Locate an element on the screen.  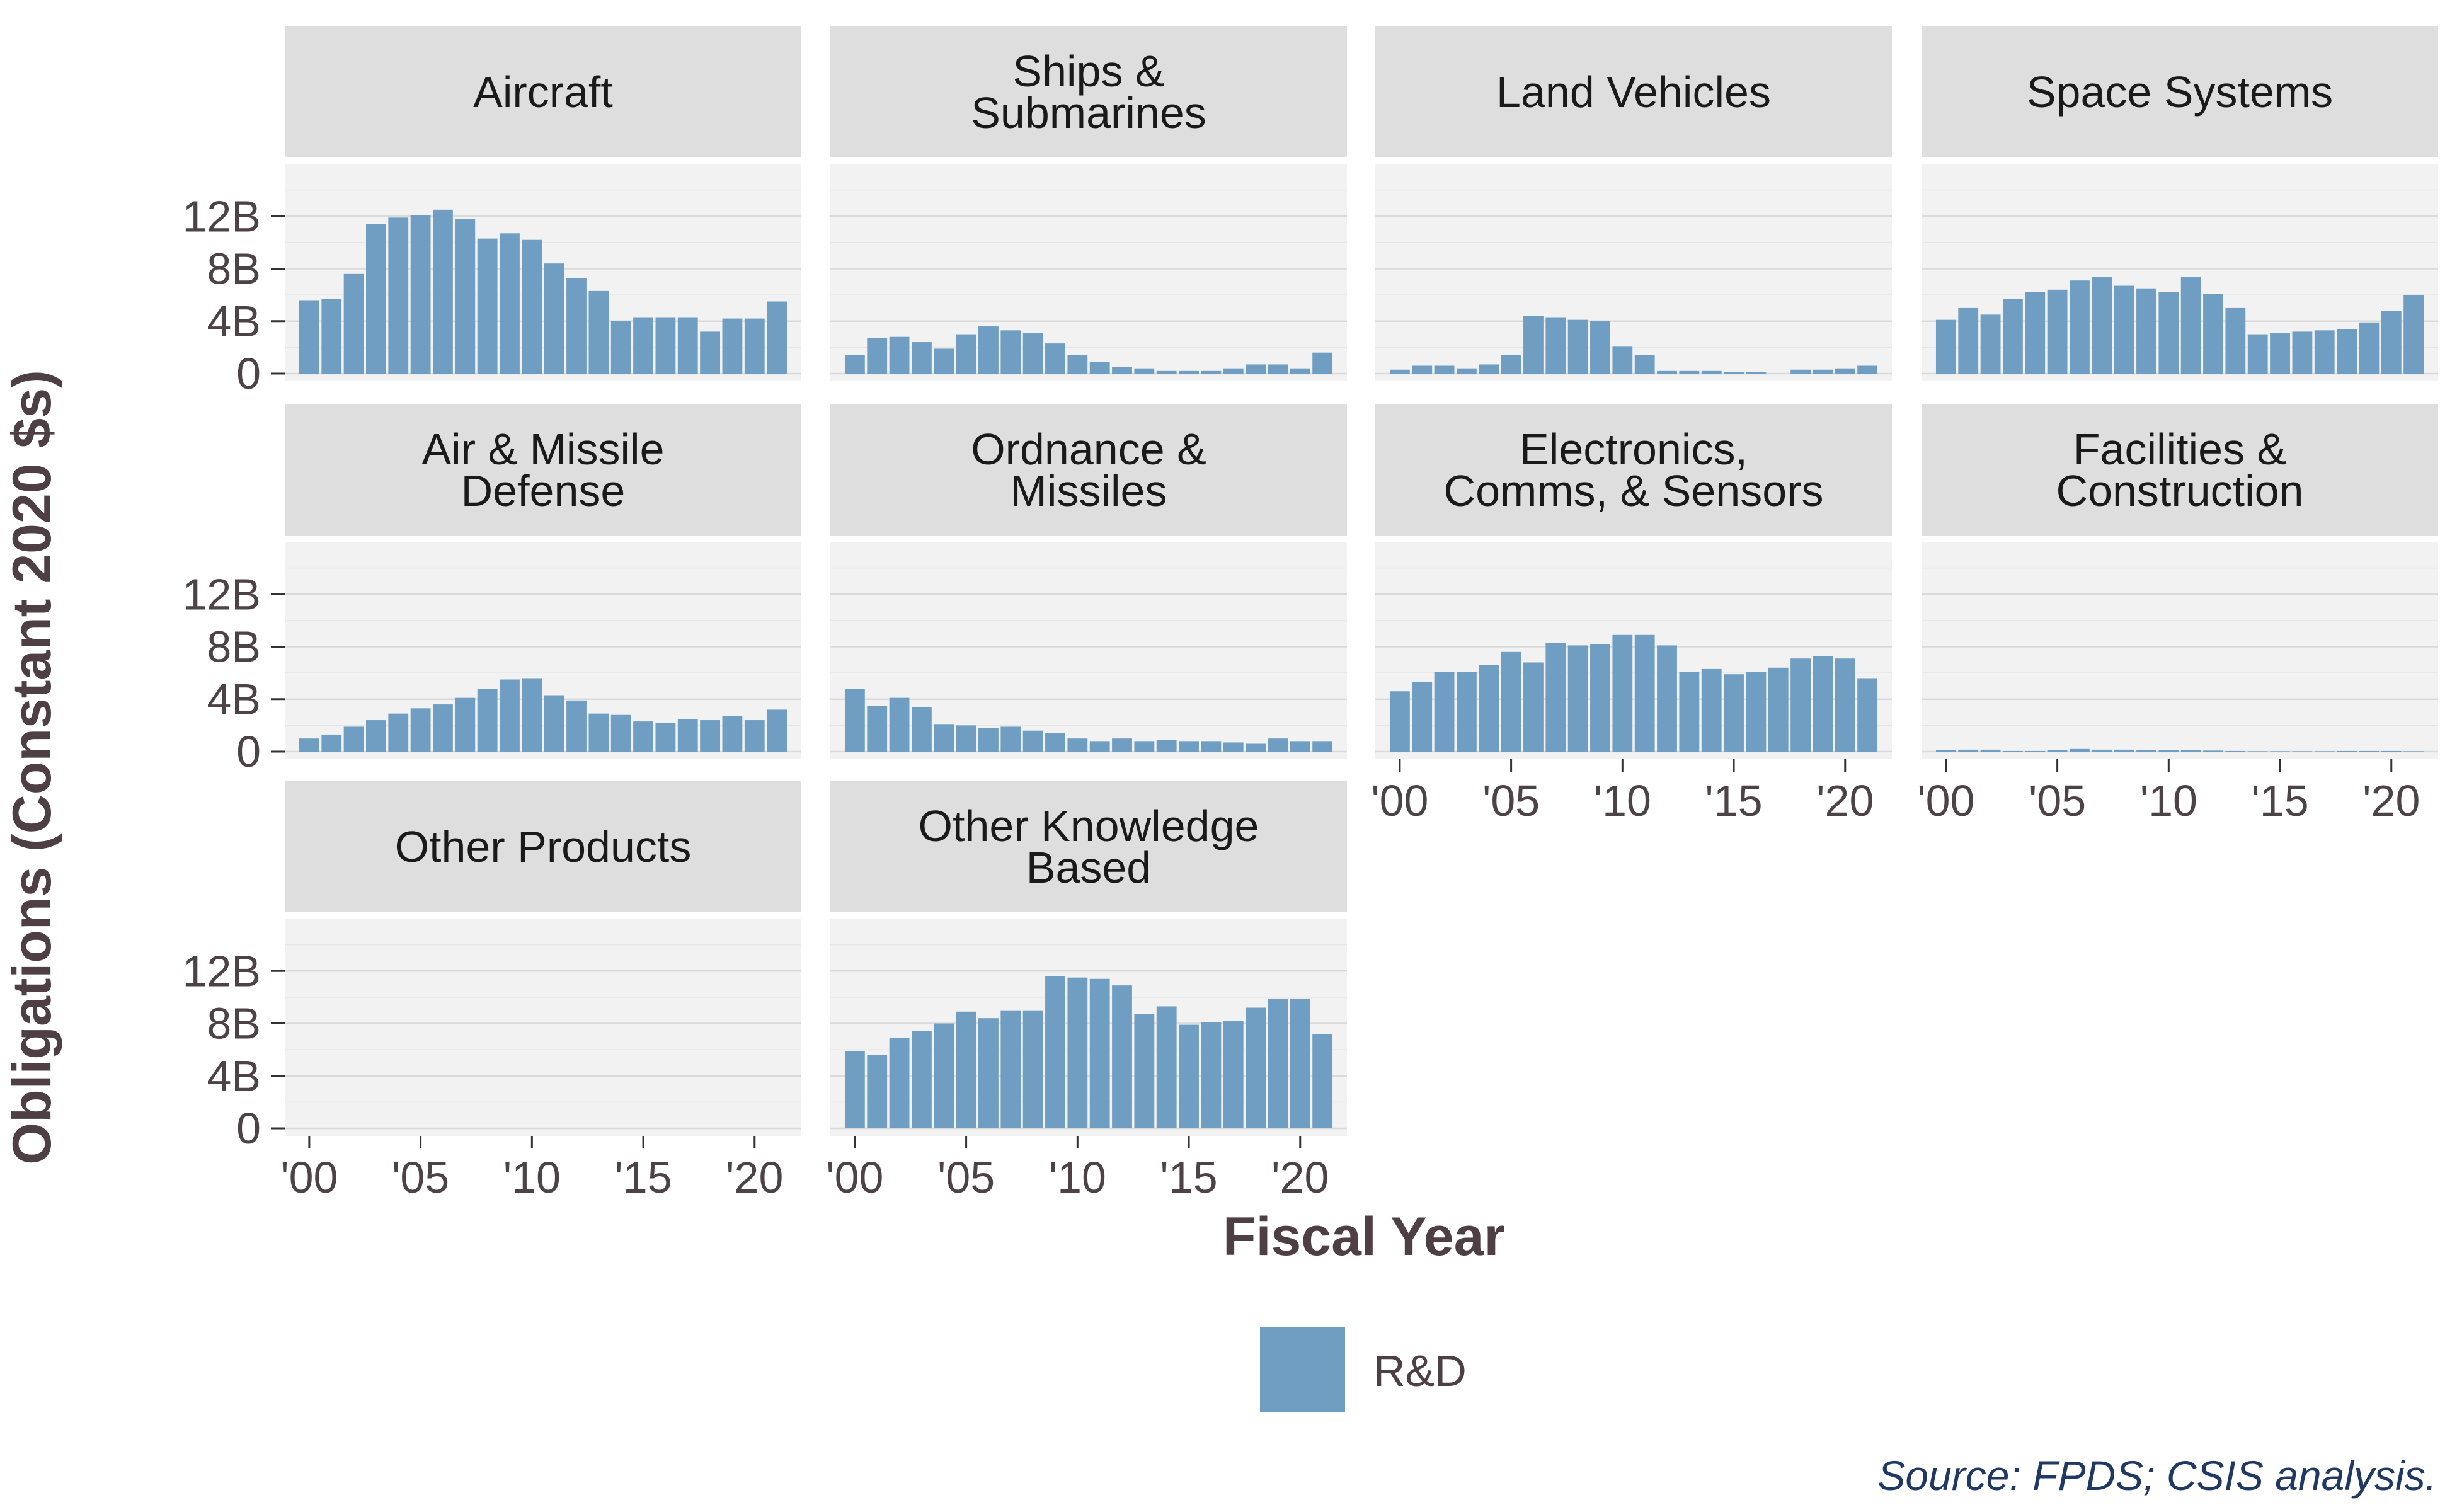
strip-title: Space Systems is located at coordinates (2180, 92).